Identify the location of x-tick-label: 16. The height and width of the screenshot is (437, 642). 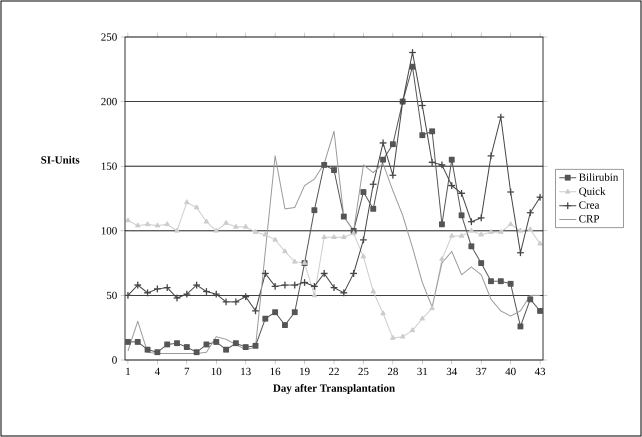
(275, 372).